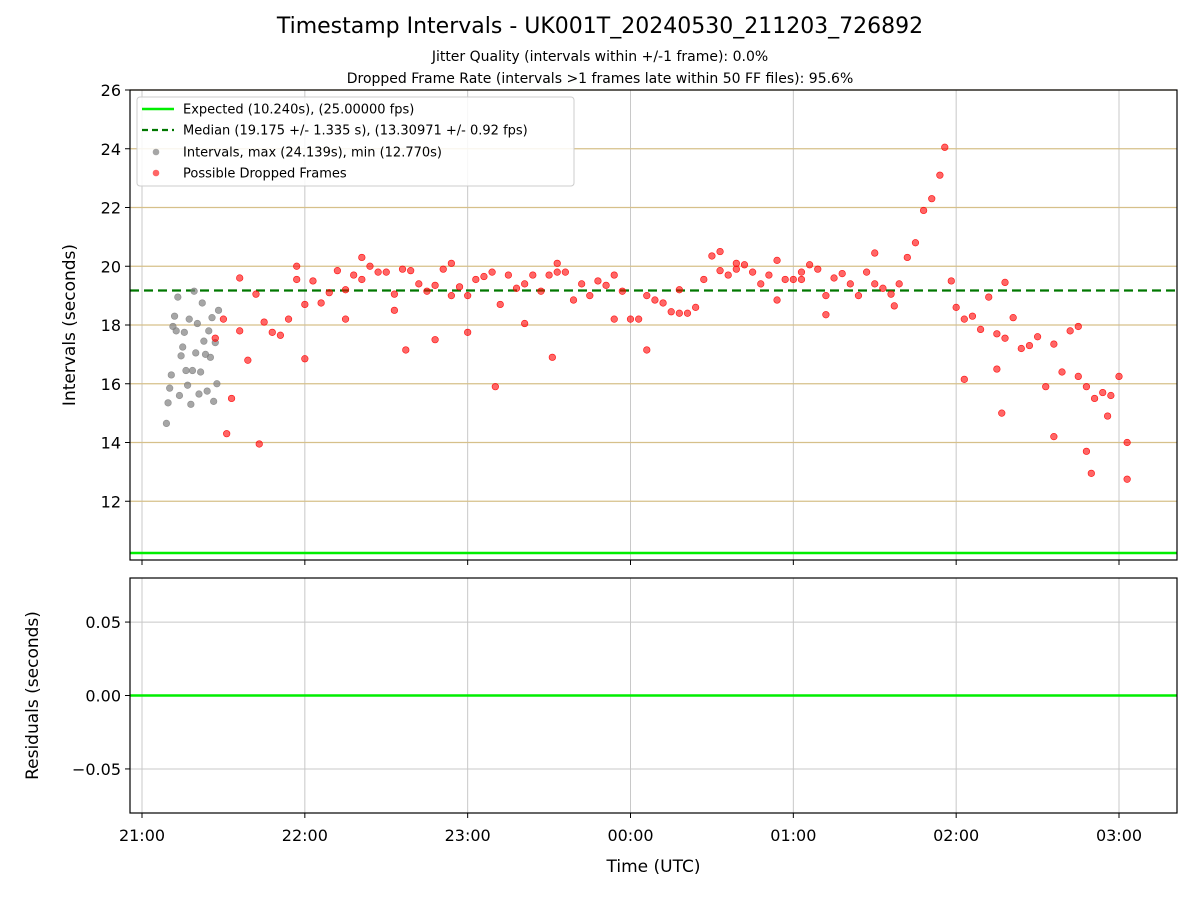  I want to click on top-ytick-label-0: 12, so click(111, 501).